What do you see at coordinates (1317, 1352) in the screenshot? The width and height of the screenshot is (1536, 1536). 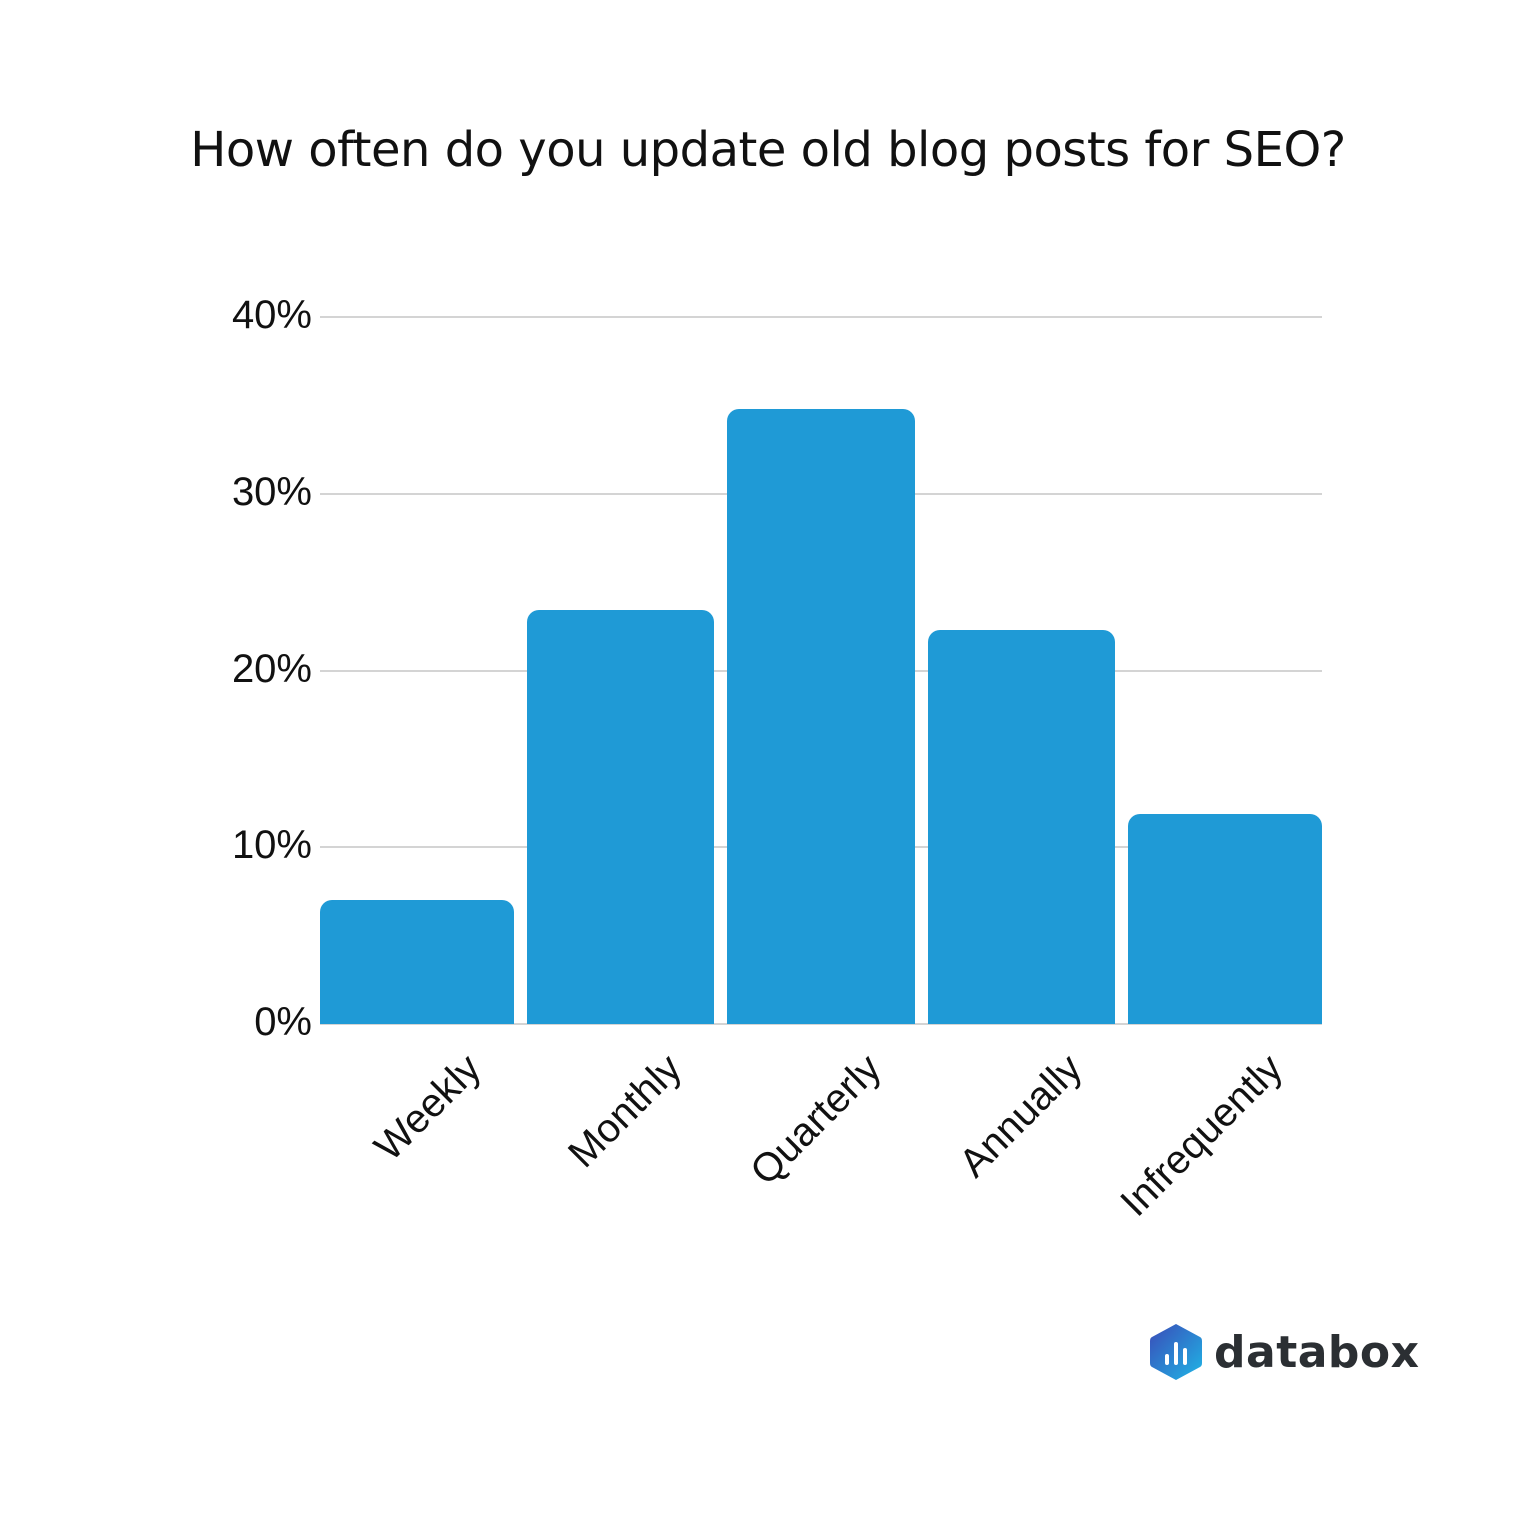 I see `databox-wordmark: databox` at bounding box center [1317, 1352].